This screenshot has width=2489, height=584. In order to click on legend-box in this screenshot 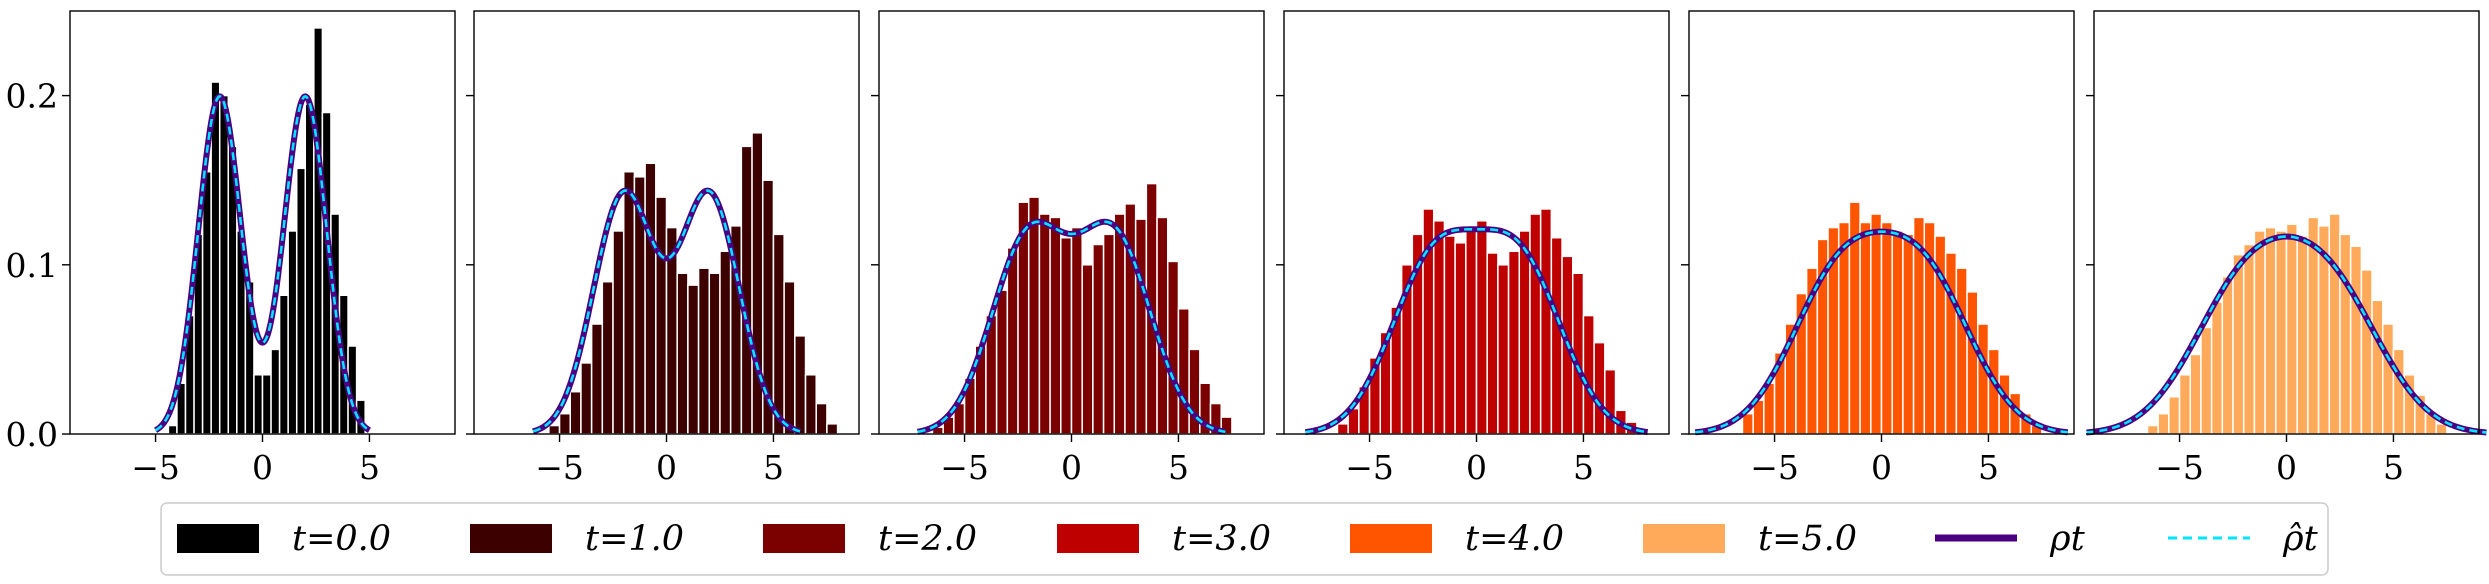, I will do `click(1244, 539)`.